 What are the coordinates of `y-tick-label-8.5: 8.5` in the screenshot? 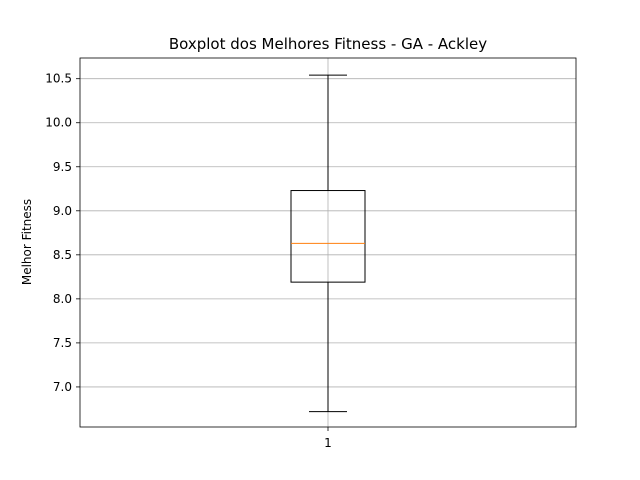 It's located at (62, 255).